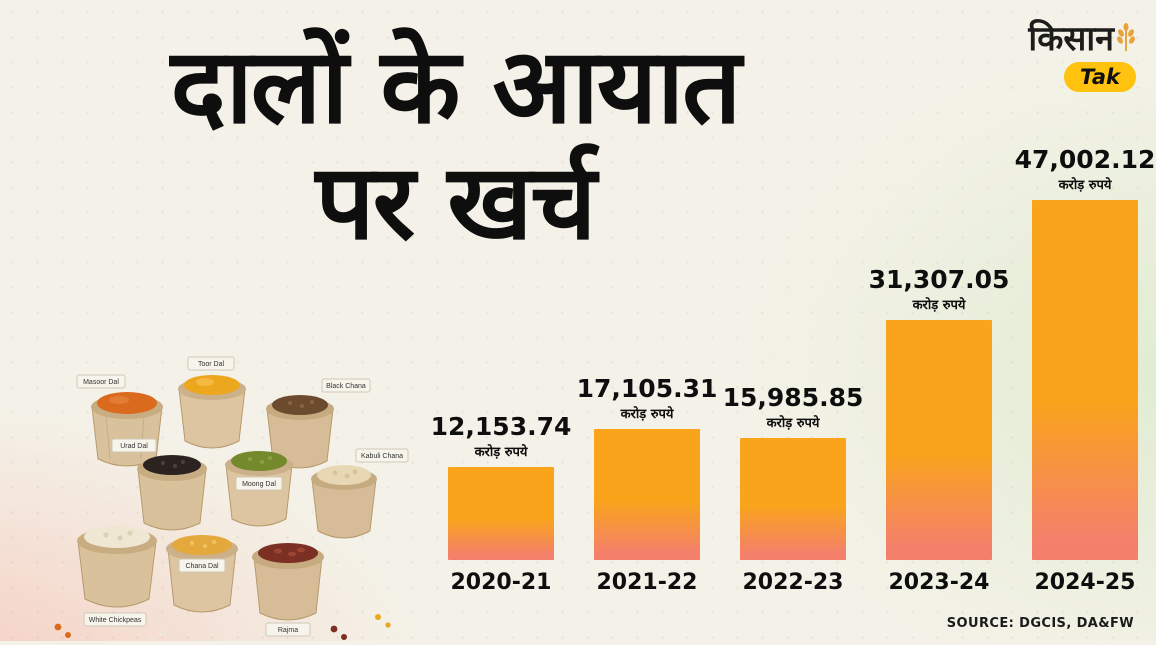 This screenshot has width=1156, height=645. I want to click on pulse-label: White Chickpeas, so click(115, 620).